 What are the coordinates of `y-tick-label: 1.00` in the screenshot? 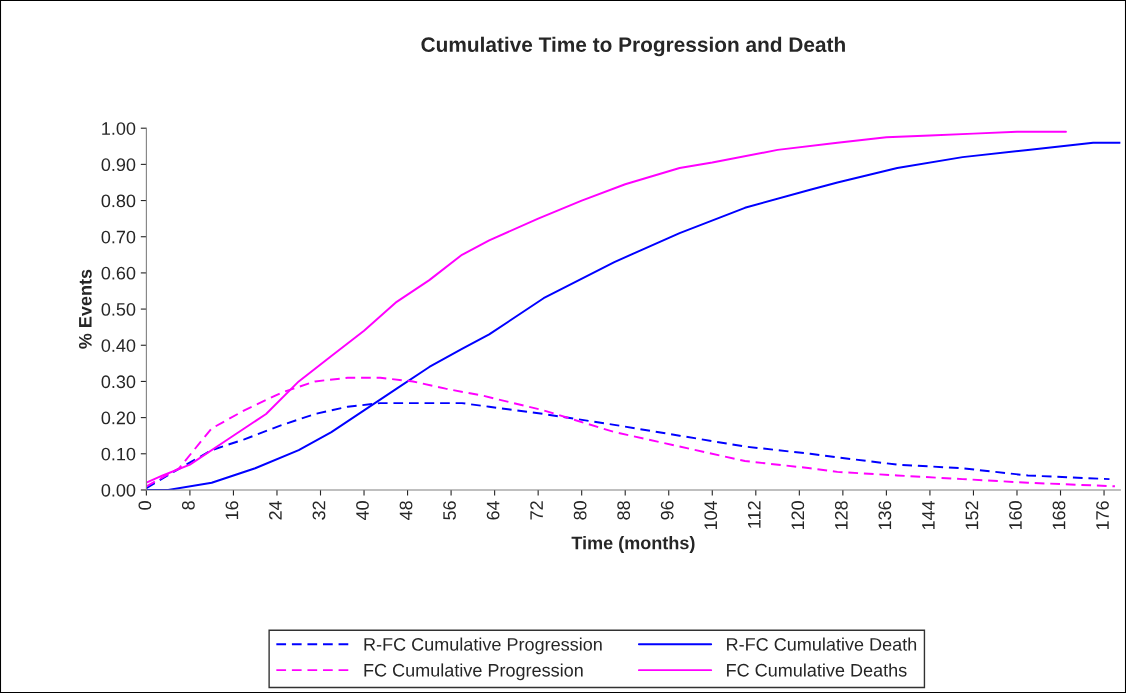 It's located at (119, 128).